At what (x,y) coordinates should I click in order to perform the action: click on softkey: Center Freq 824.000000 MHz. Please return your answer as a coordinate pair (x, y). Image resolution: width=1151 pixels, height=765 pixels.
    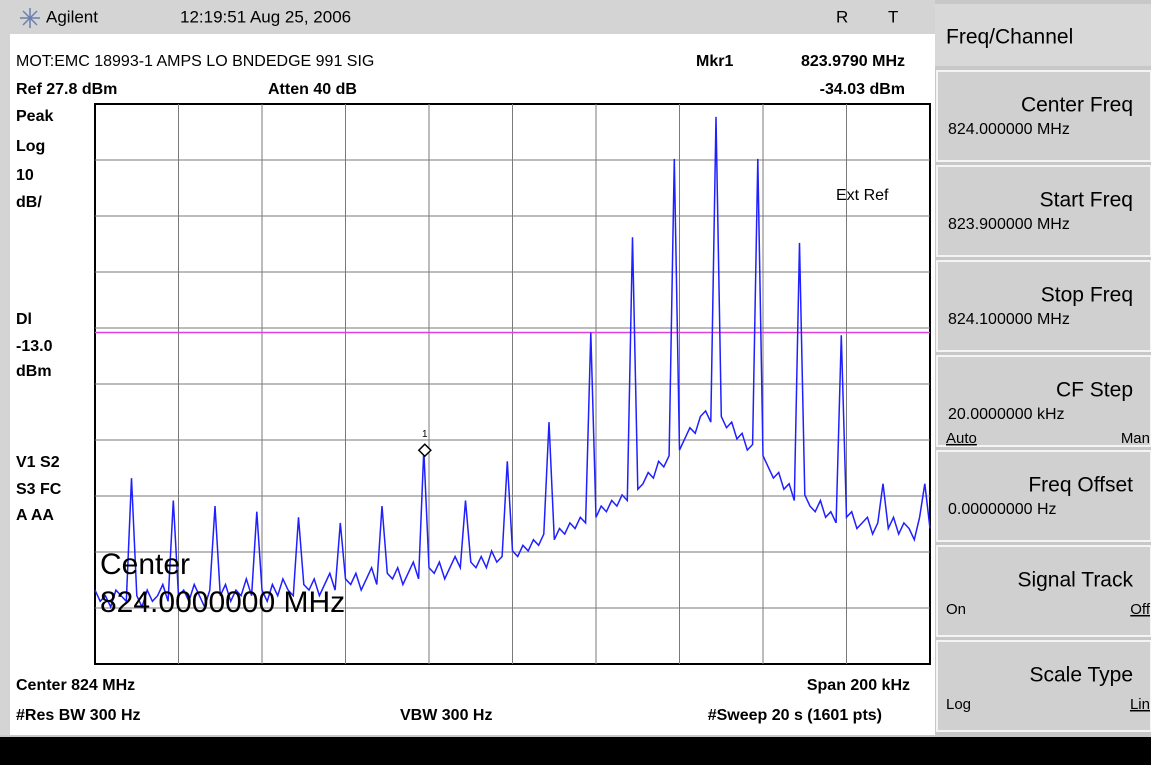
    Looking at the image, I should click on (1043, 116).